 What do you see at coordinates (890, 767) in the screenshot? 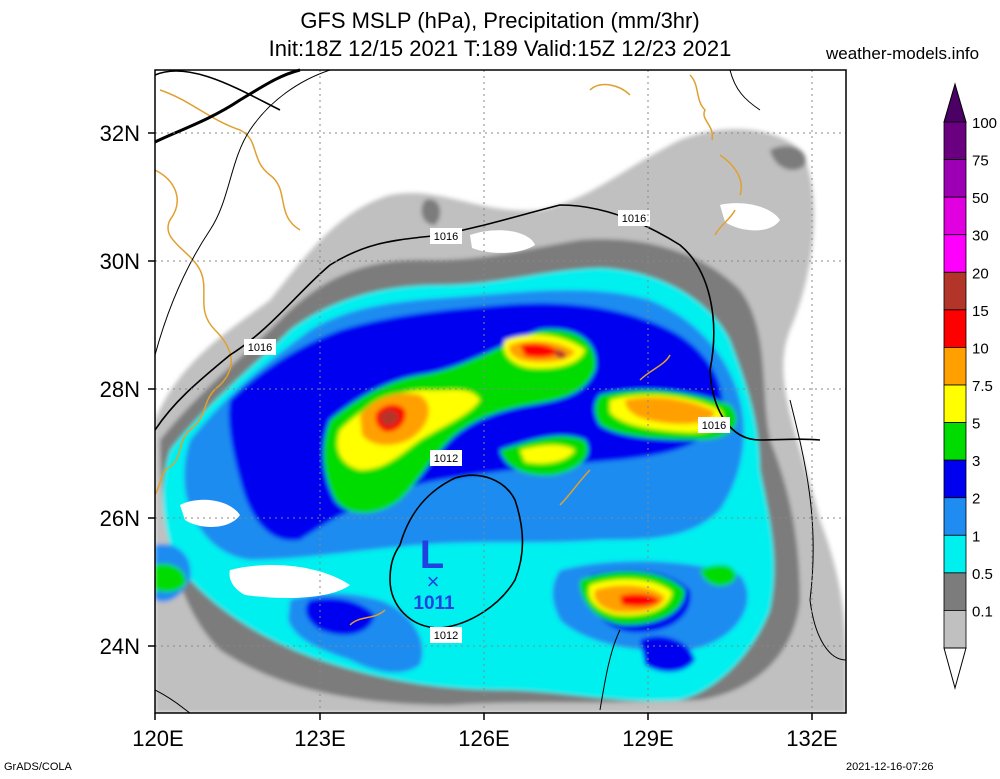
I see `footer-timestamp: 2021-12-16-07:26` at bounding box center [890, 767].